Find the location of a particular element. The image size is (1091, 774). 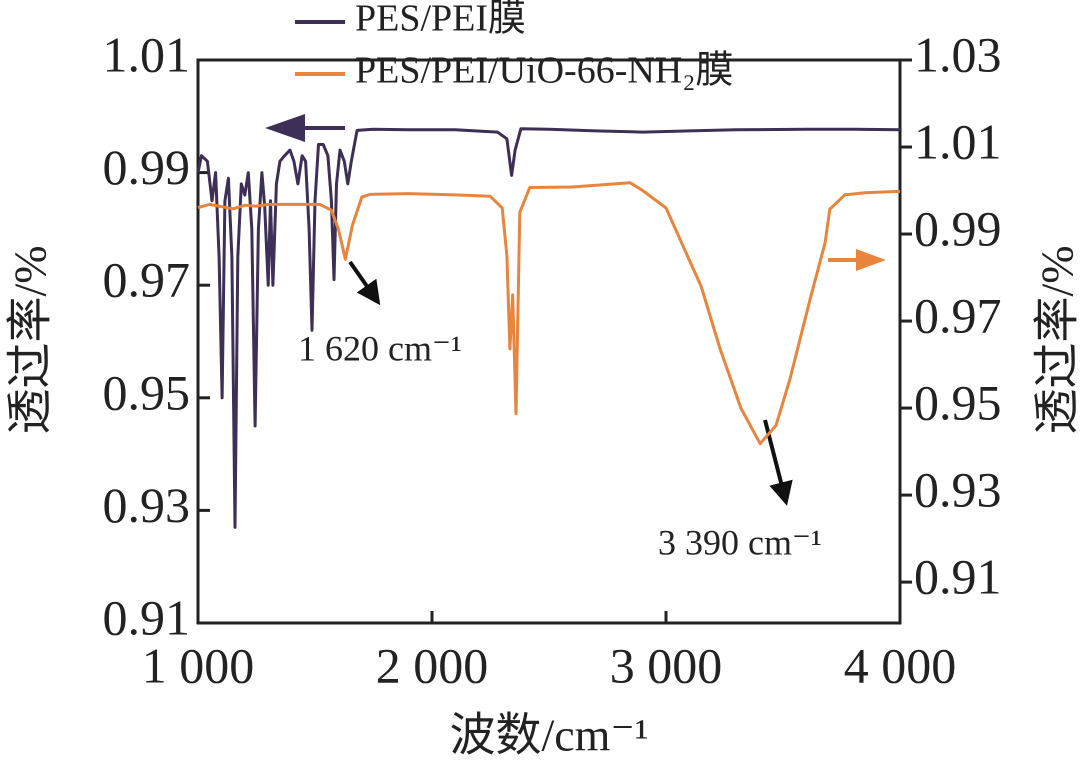

x-tick-label: 3 000 is located at coordinates (666, 665).